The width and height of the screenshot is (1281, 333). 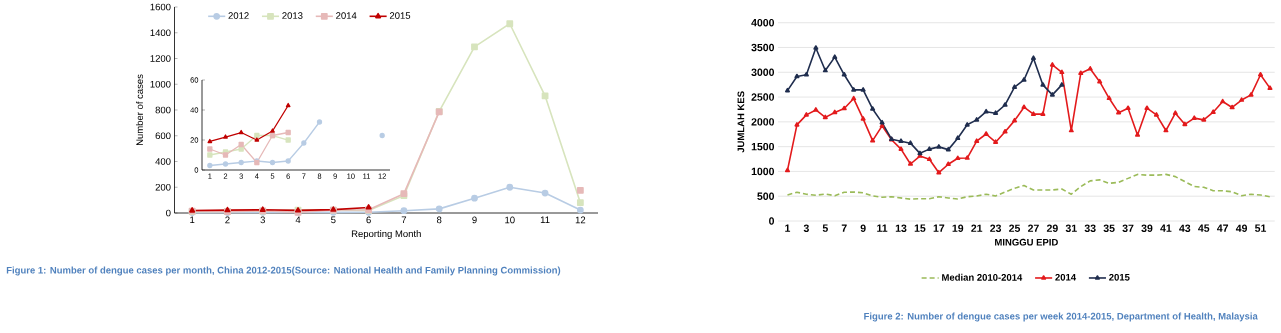 What do you see at coordinates (1033, 228) in the screenshot?
I see `x-tick-label: 27` at bounding box center [1033, 228].